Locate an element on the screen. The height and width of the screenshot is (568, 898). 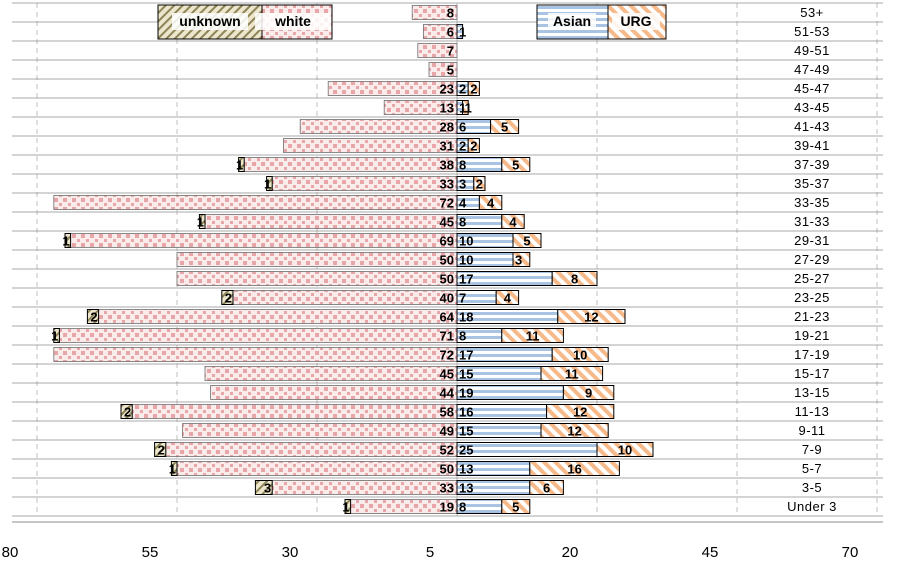
age-category-label: 9-11 is located at coordinates (811, 430).